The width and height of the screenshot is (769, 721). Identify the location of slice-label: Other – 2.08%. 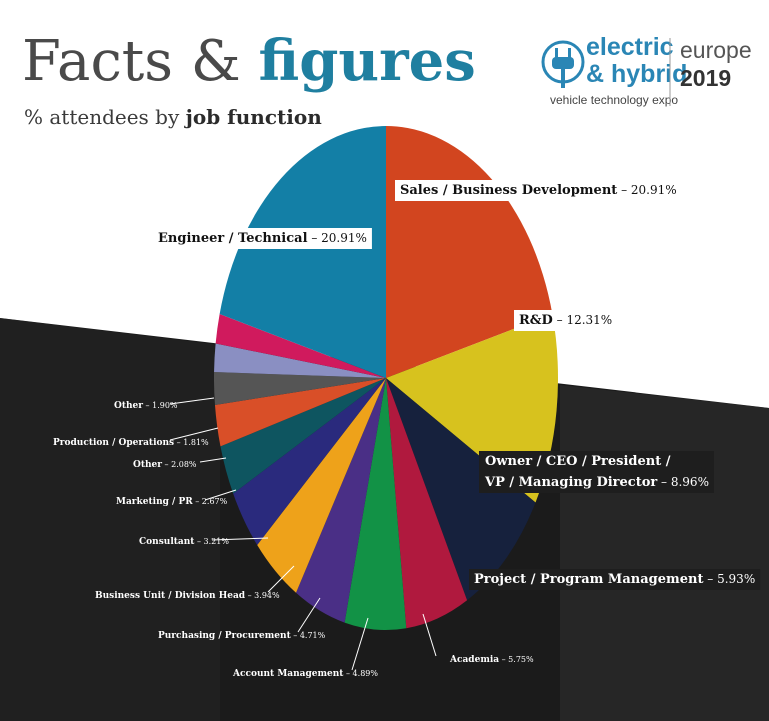
(180, 463).